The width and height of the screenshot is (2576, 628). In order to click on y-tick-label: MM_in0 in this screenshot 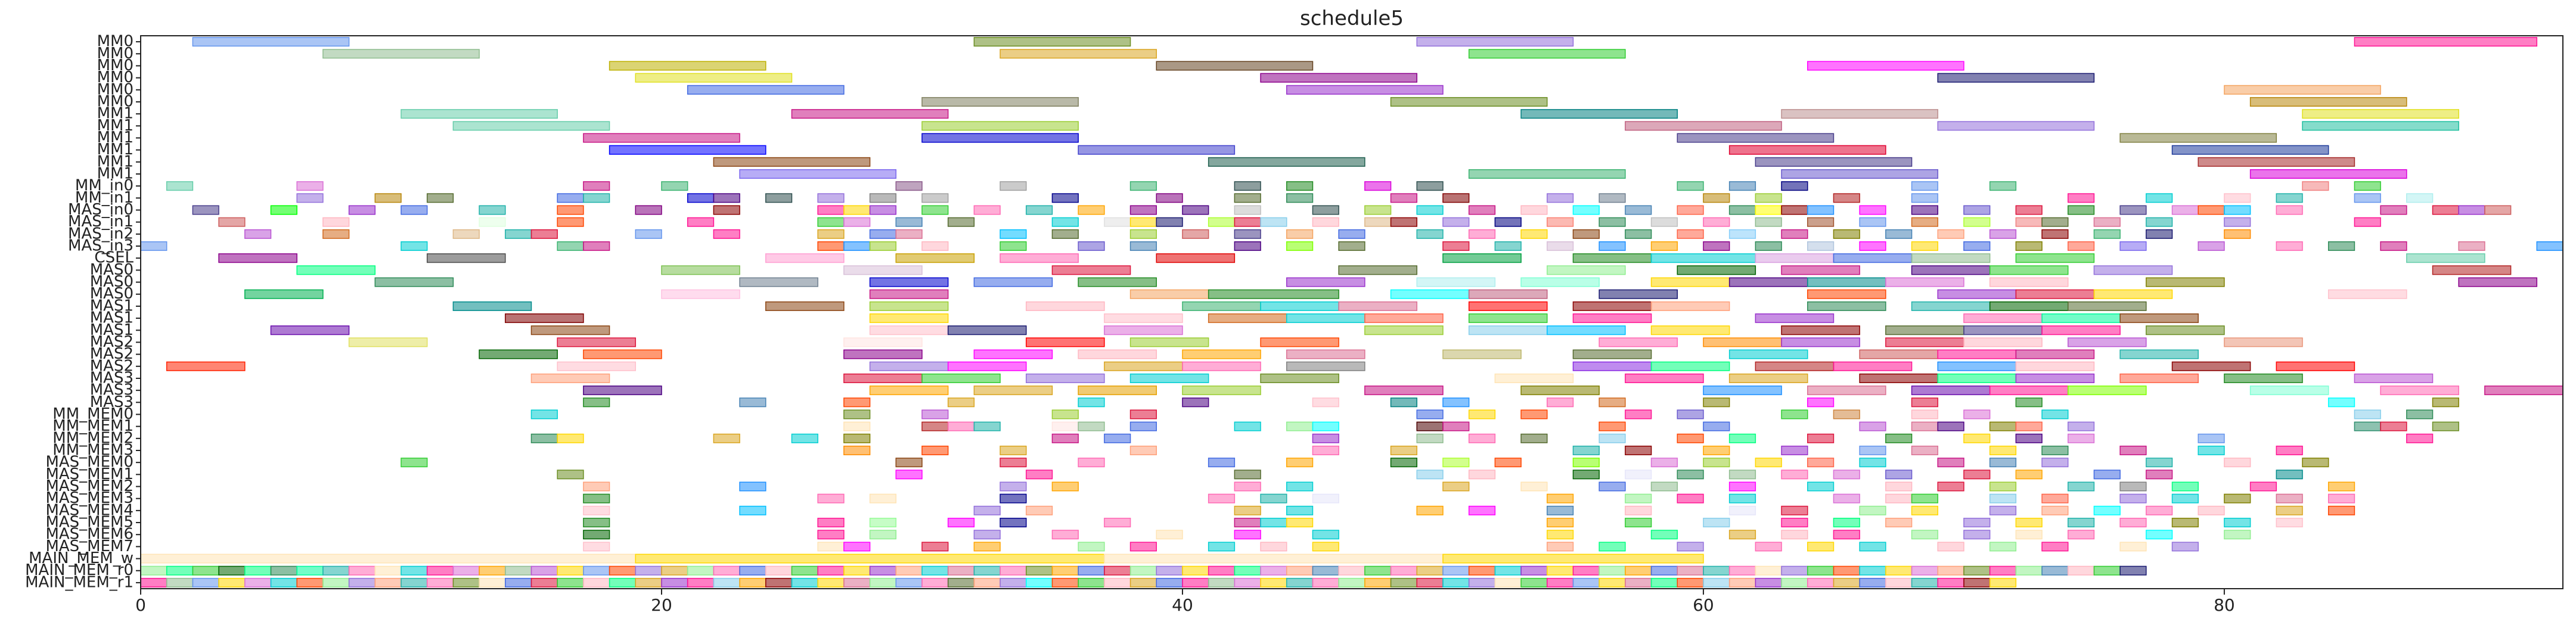, I will do `click(105, 186)`.